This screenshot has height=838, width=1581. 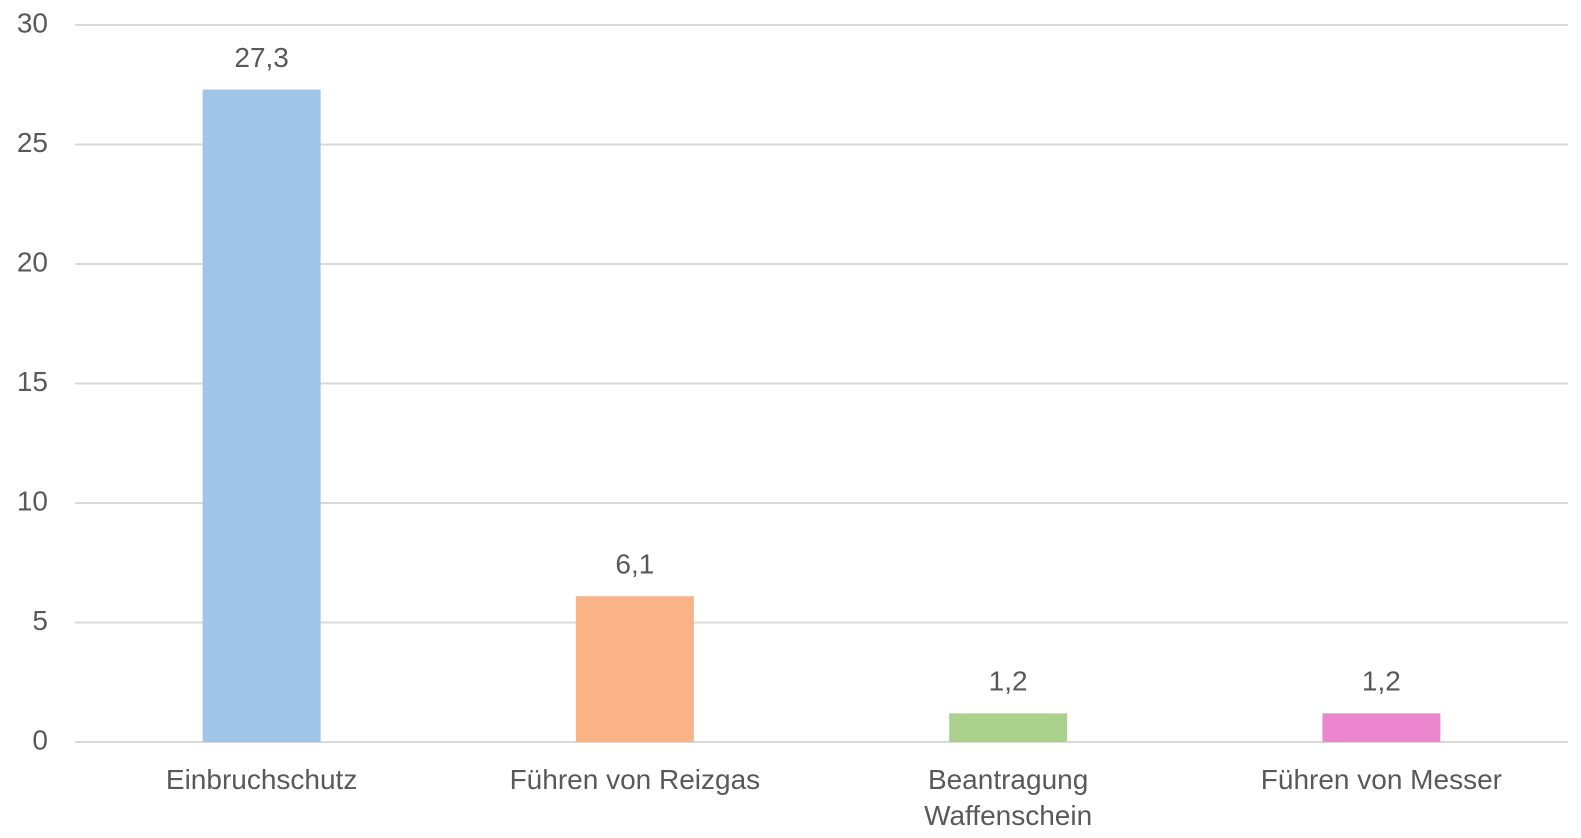 What do you see at coordinates (1381, 779) in the screenshot?
I see `x-tick-label: Führen von Messer` at bounding box center [1381, 779].